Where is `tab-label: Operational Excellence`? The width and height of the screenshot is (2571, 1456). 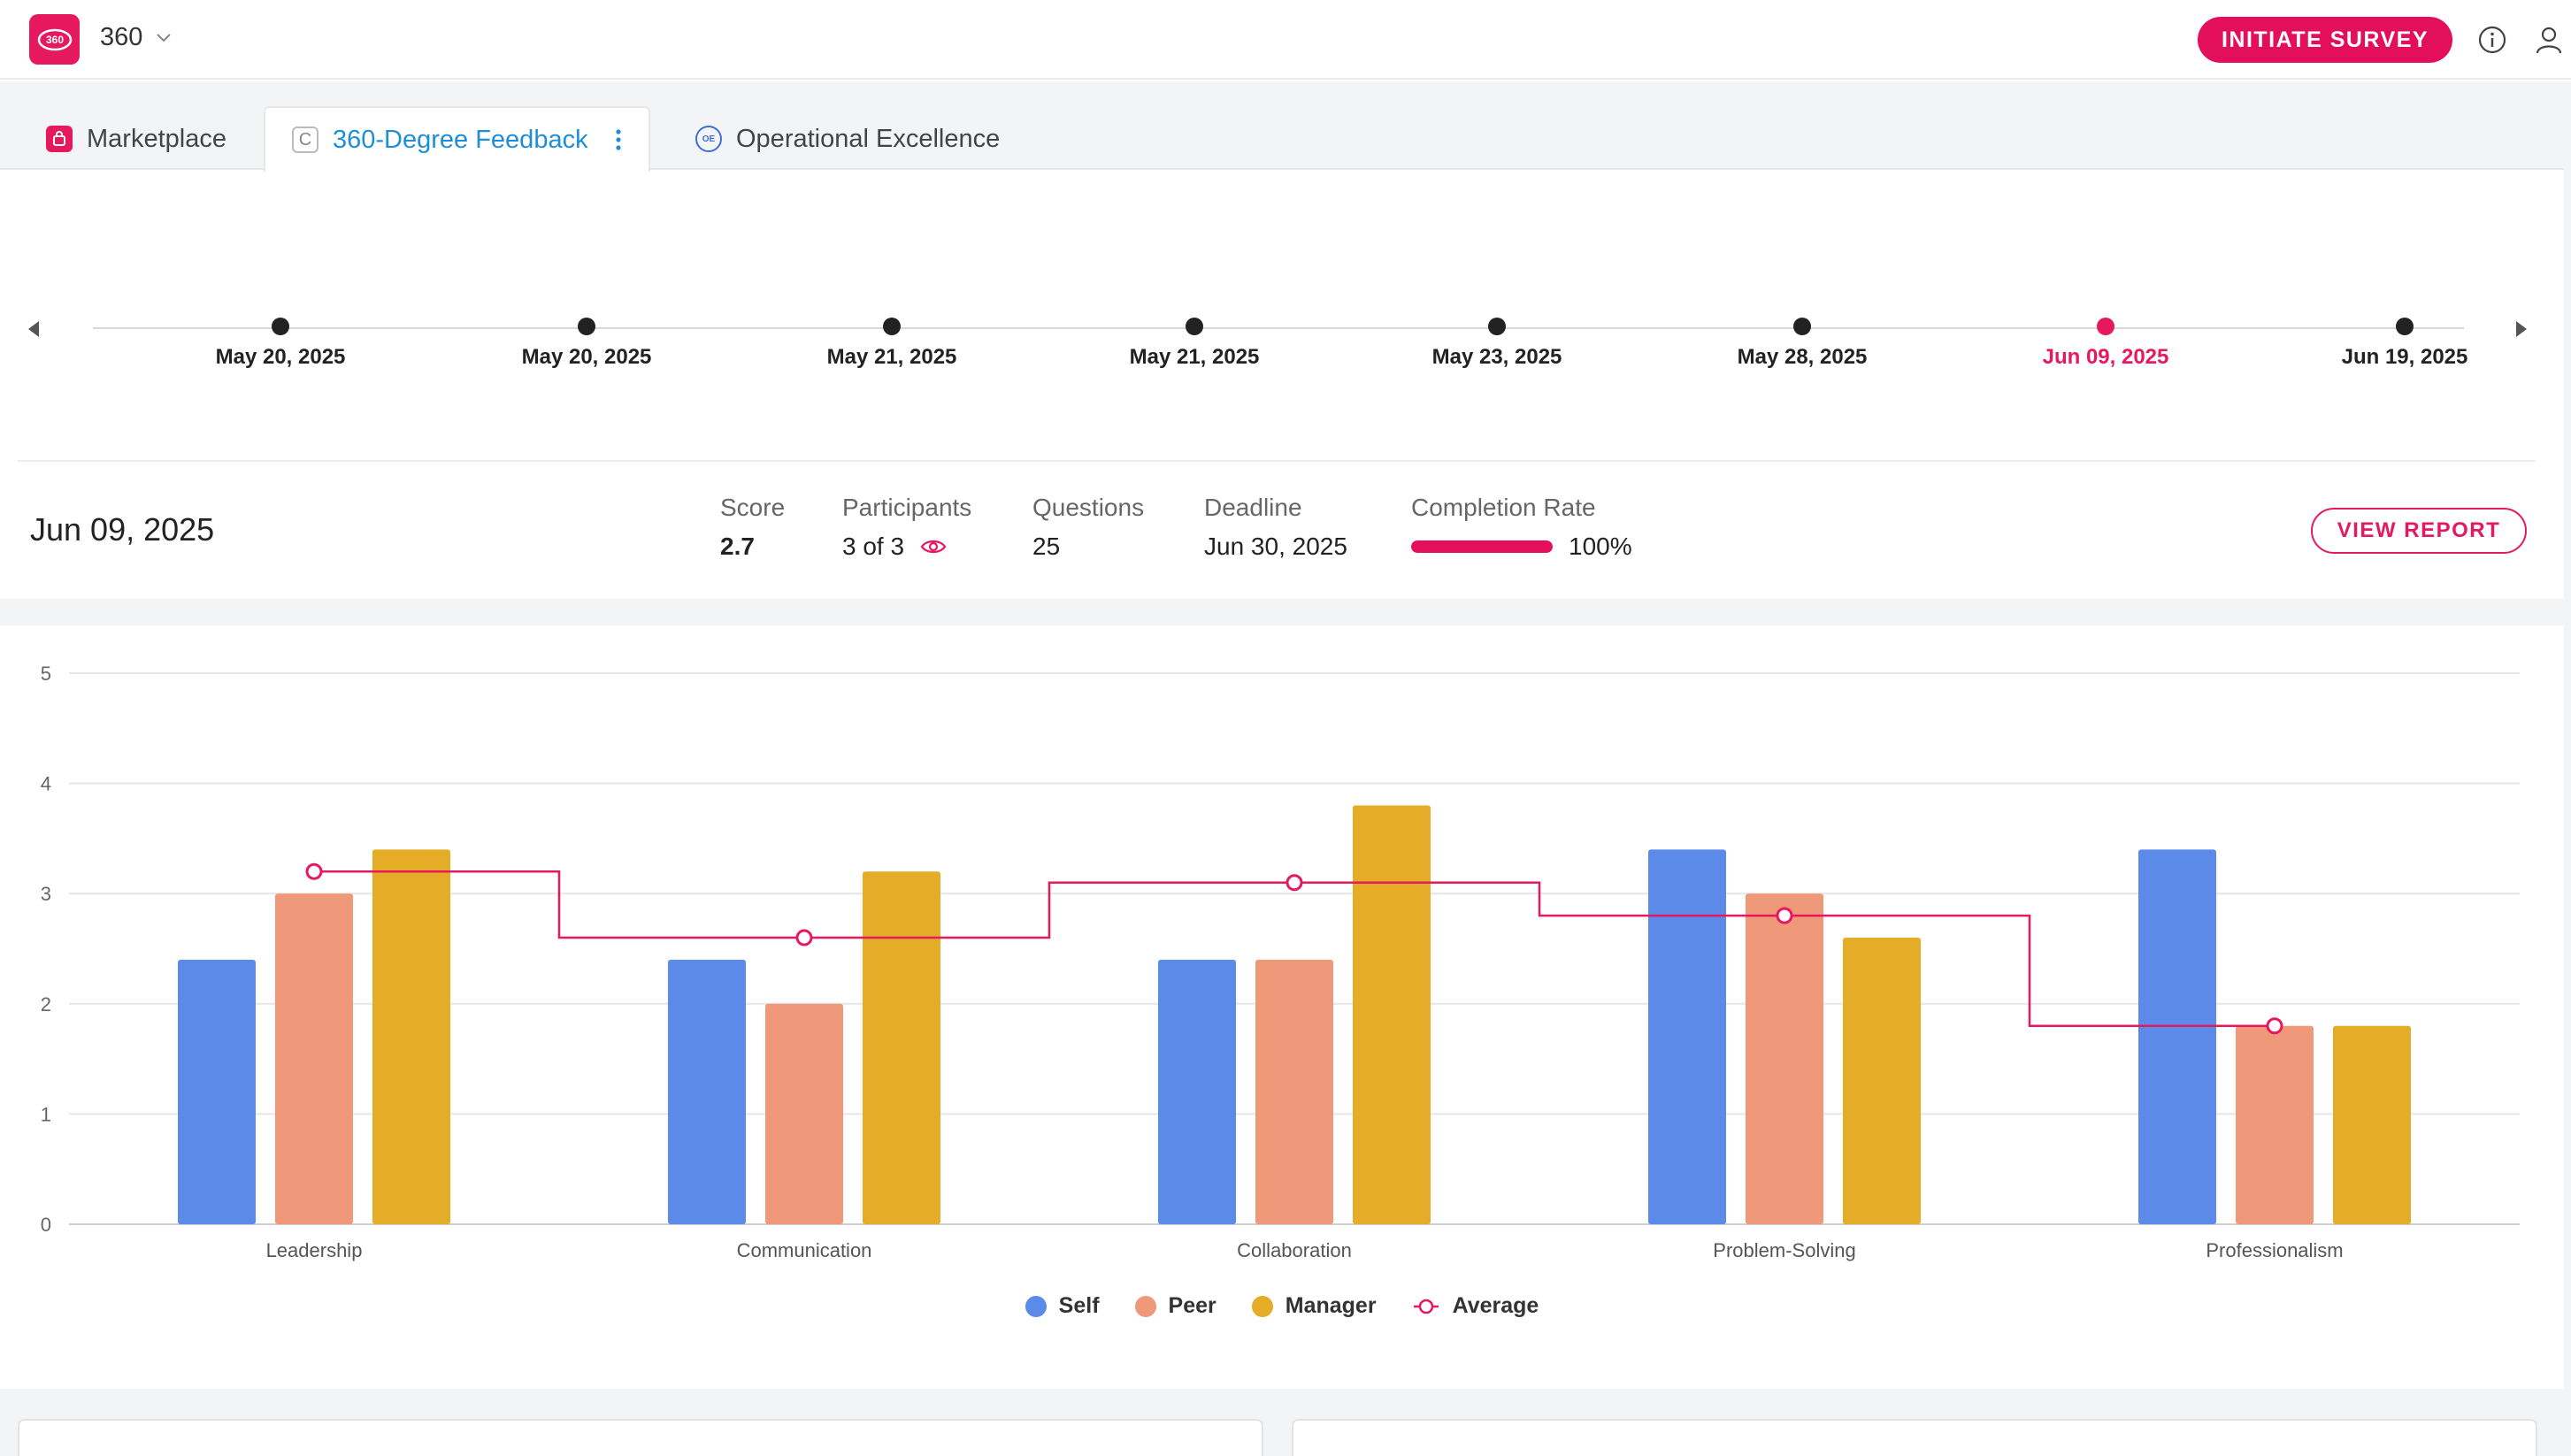 tab-label: Operational Excellence is located at coordinates (868, 138).